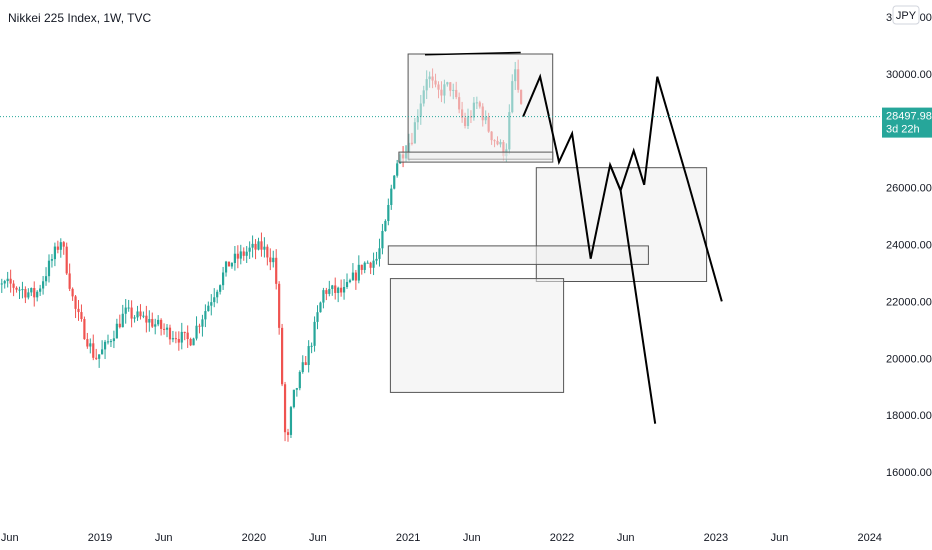 The height and width of the screenshot is (550, 932). Describe the element at coordinates (909, 359) in the screenshot. I see `y-tick-label: 20000.00` at that location.